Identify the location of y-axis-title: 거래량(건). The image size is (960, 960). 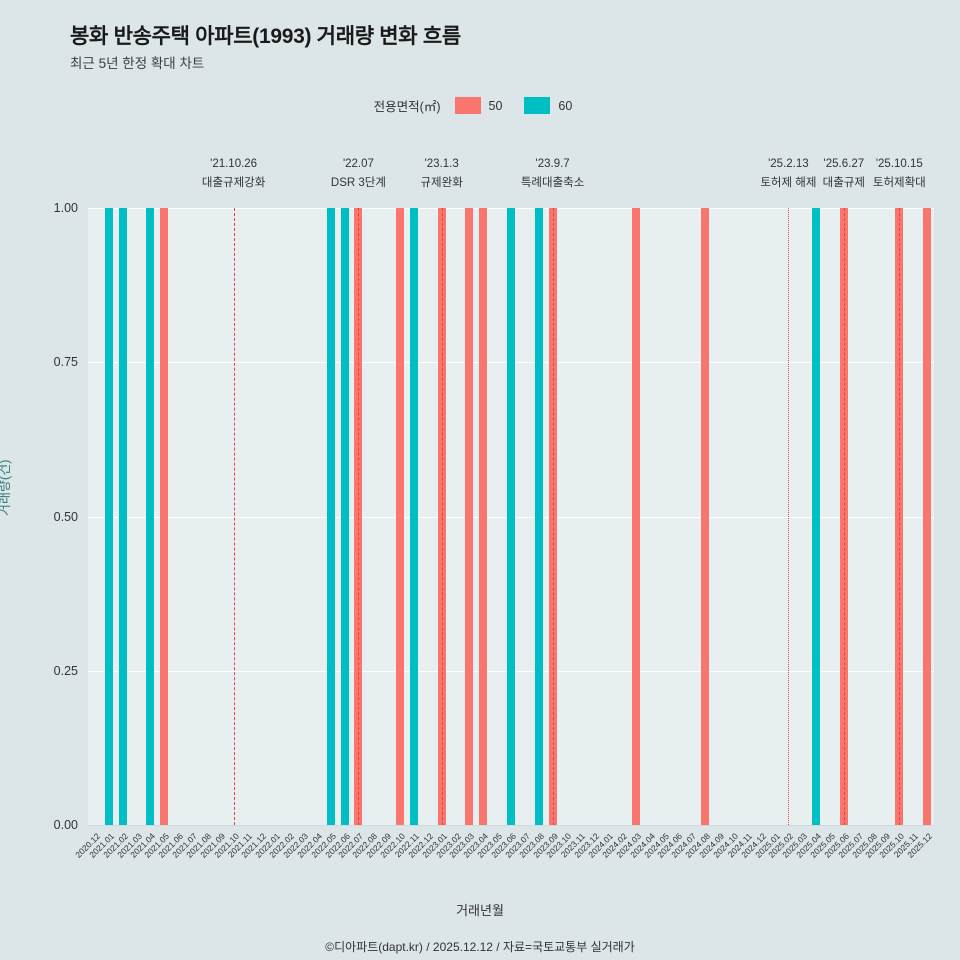
(6, 488).